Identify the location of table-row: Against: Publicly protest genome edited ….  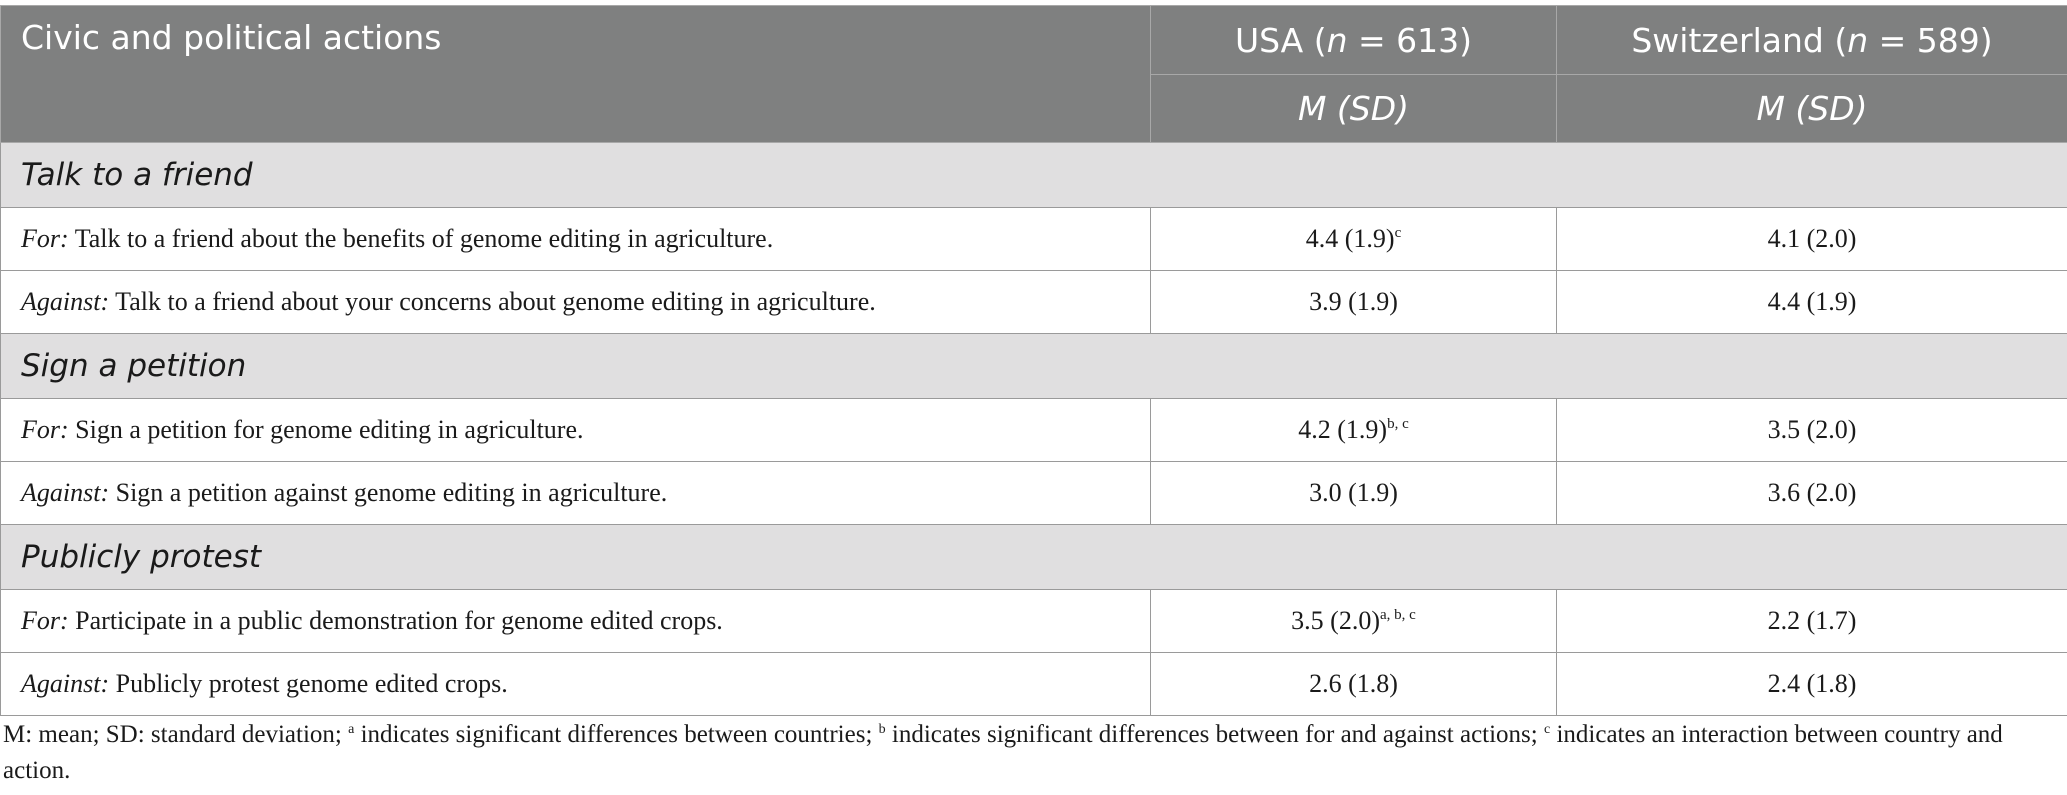
(1033, 684).